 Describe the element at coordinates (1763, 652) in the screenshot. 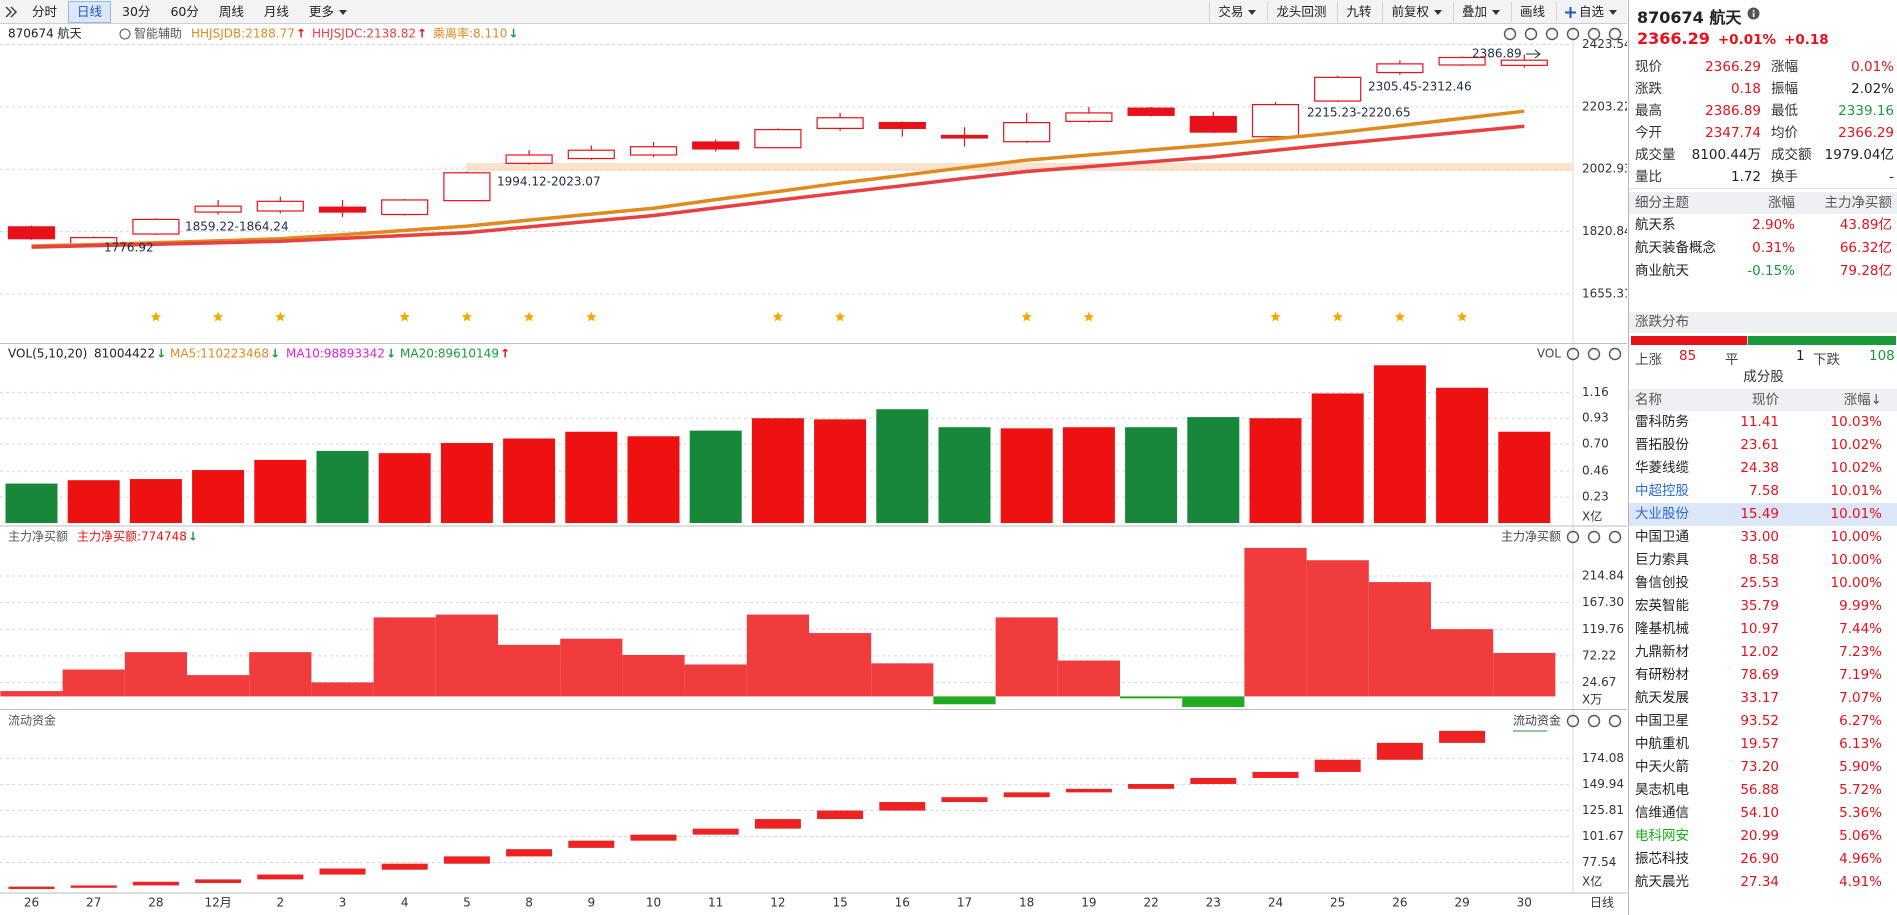

I see `stock-row: 九鼎新材 12.02 7.23%` at that location.